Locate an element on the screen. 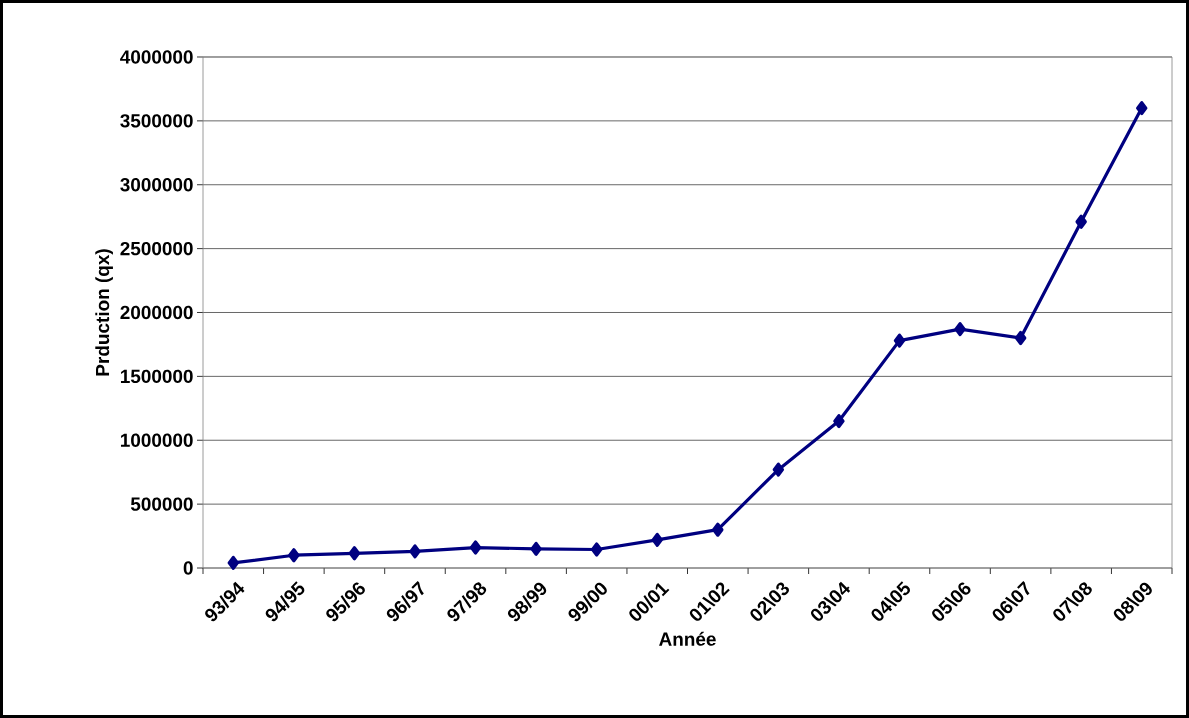 The height and width of the screenshot is (718, 1189). y-tick-label: 1500000 is located at coordinates (156, 376).